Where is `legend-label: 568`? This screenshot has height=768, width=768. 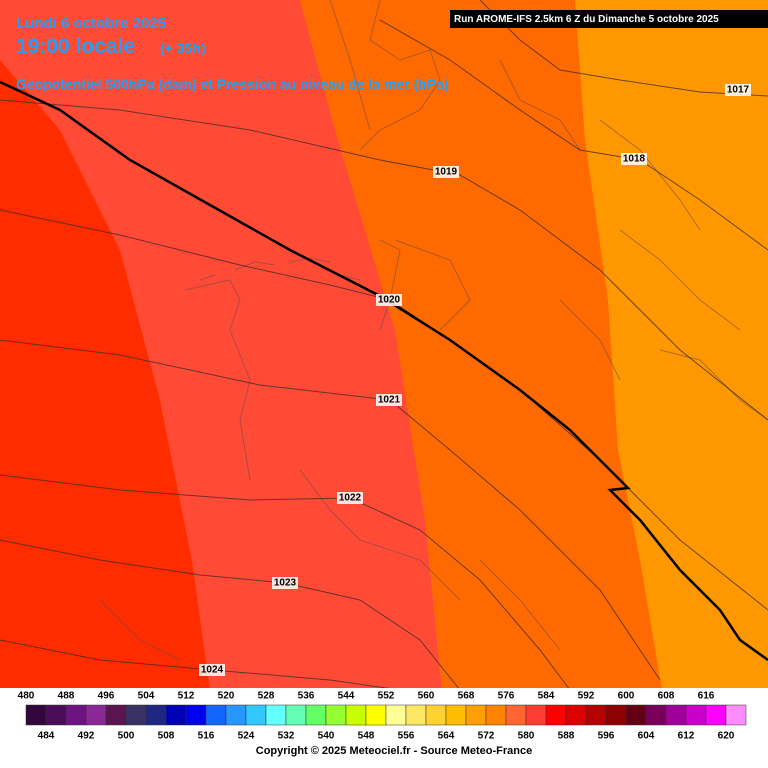
legend-label: 568 is located at coordinates (466, 696).